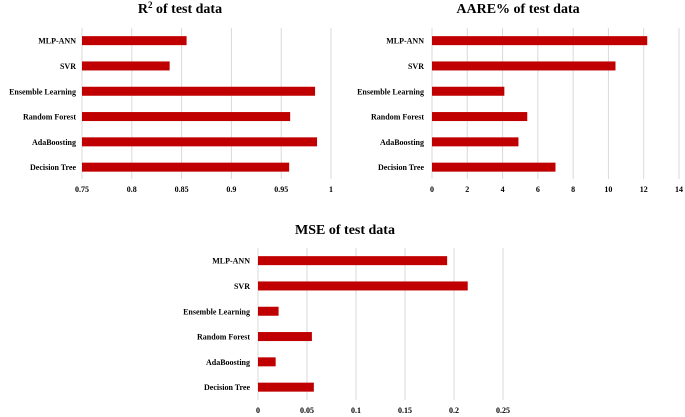 This screenshot has width=685, height=417. What do you see at coordinates (281, 189) in the screenshot?
I see `x-tick-label: 0.95` at bounding box center [281, 189].